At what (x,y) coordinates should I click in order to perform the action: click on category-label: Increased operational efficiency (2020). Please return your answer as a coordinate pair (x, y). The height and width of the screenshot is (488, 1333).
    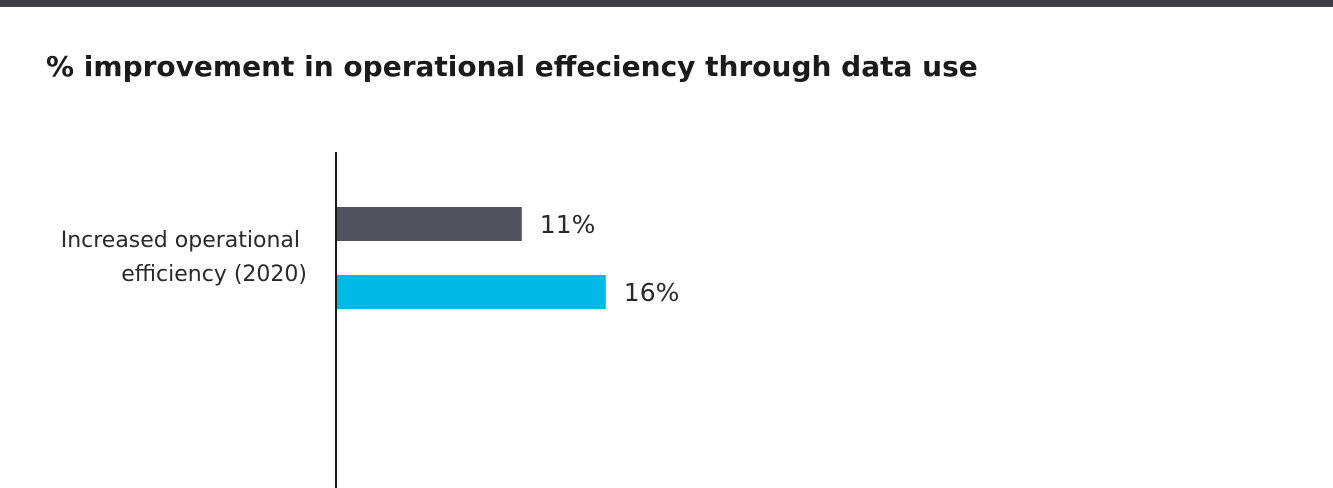
    Looking at the image, I should click on (184, 257).